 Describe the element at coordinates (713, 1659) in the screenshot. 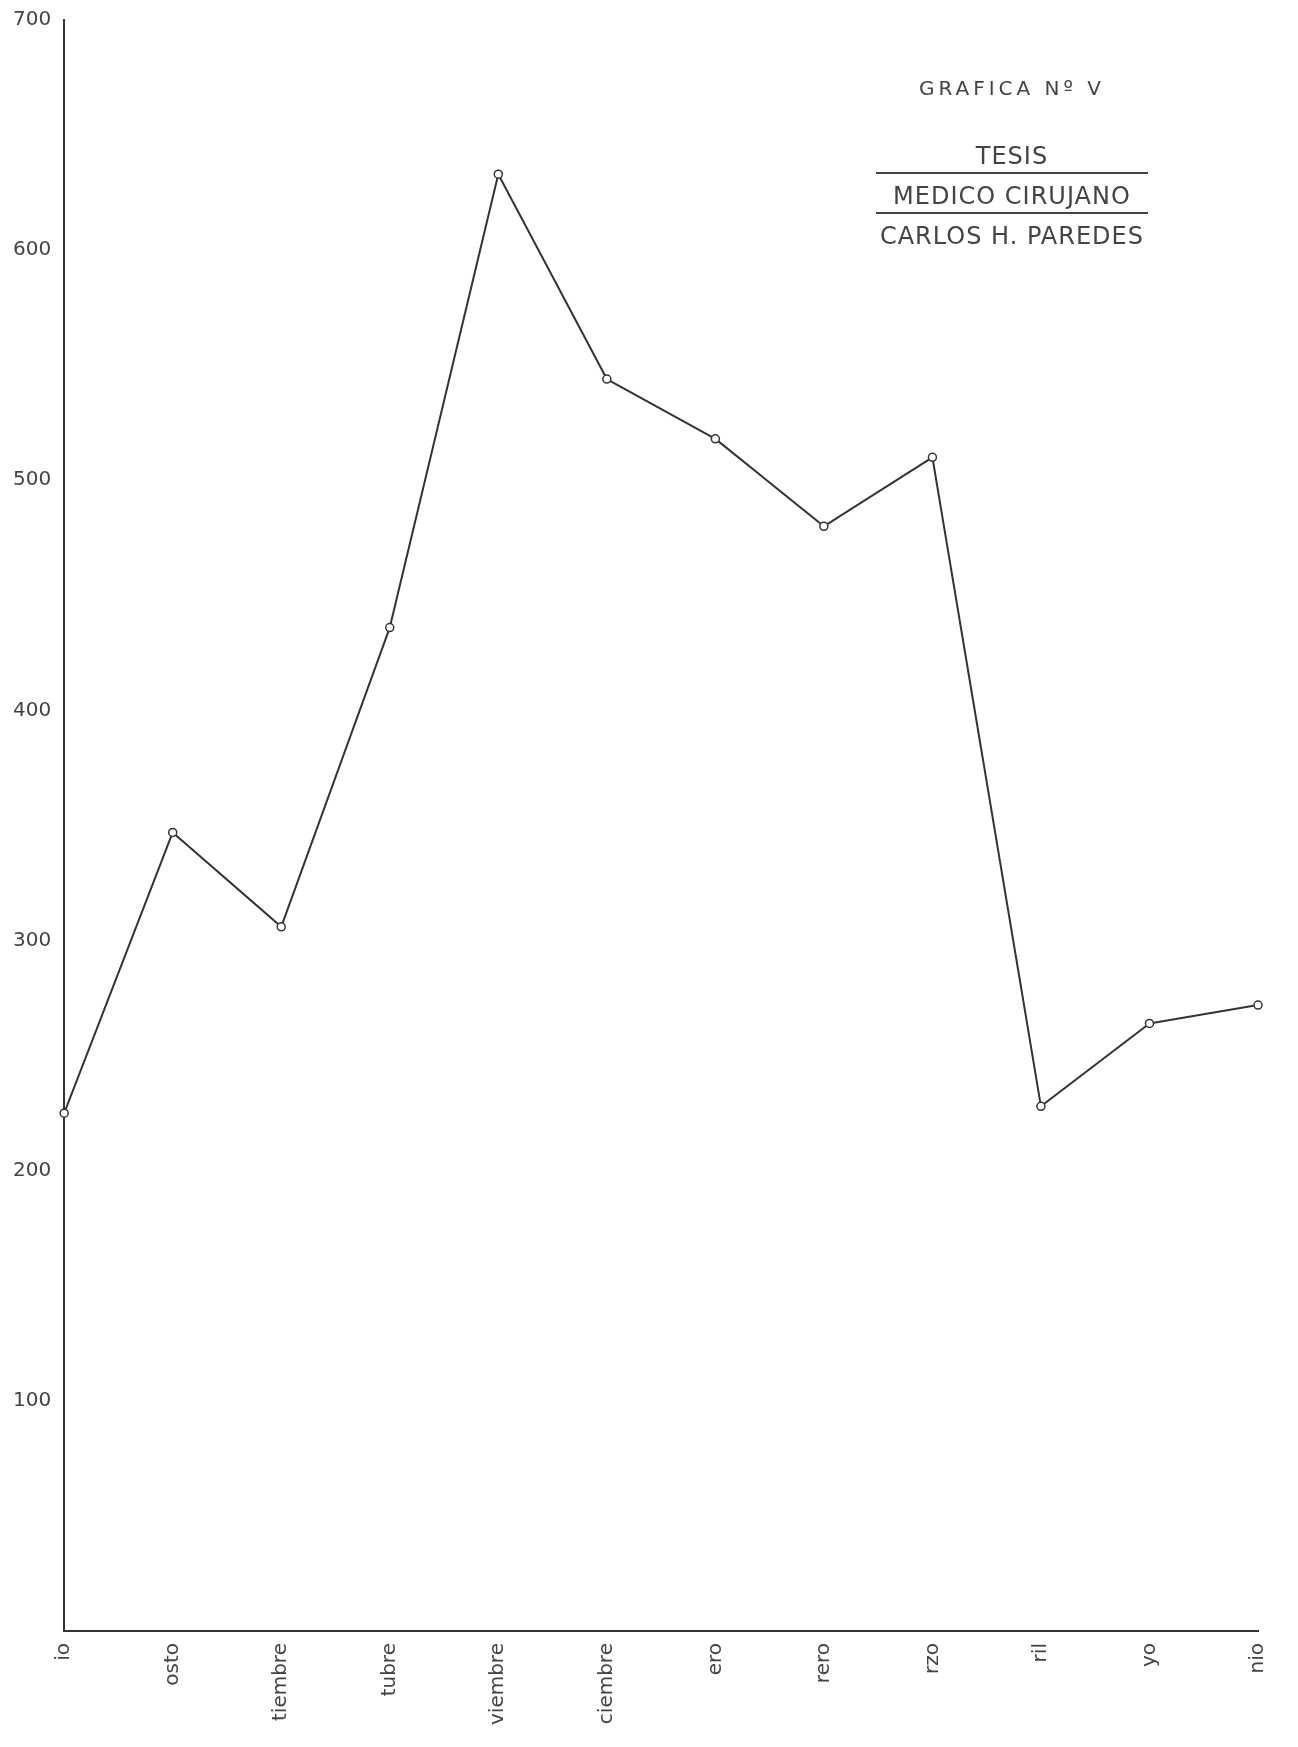

I see `x-tick-label: ero` at that location.